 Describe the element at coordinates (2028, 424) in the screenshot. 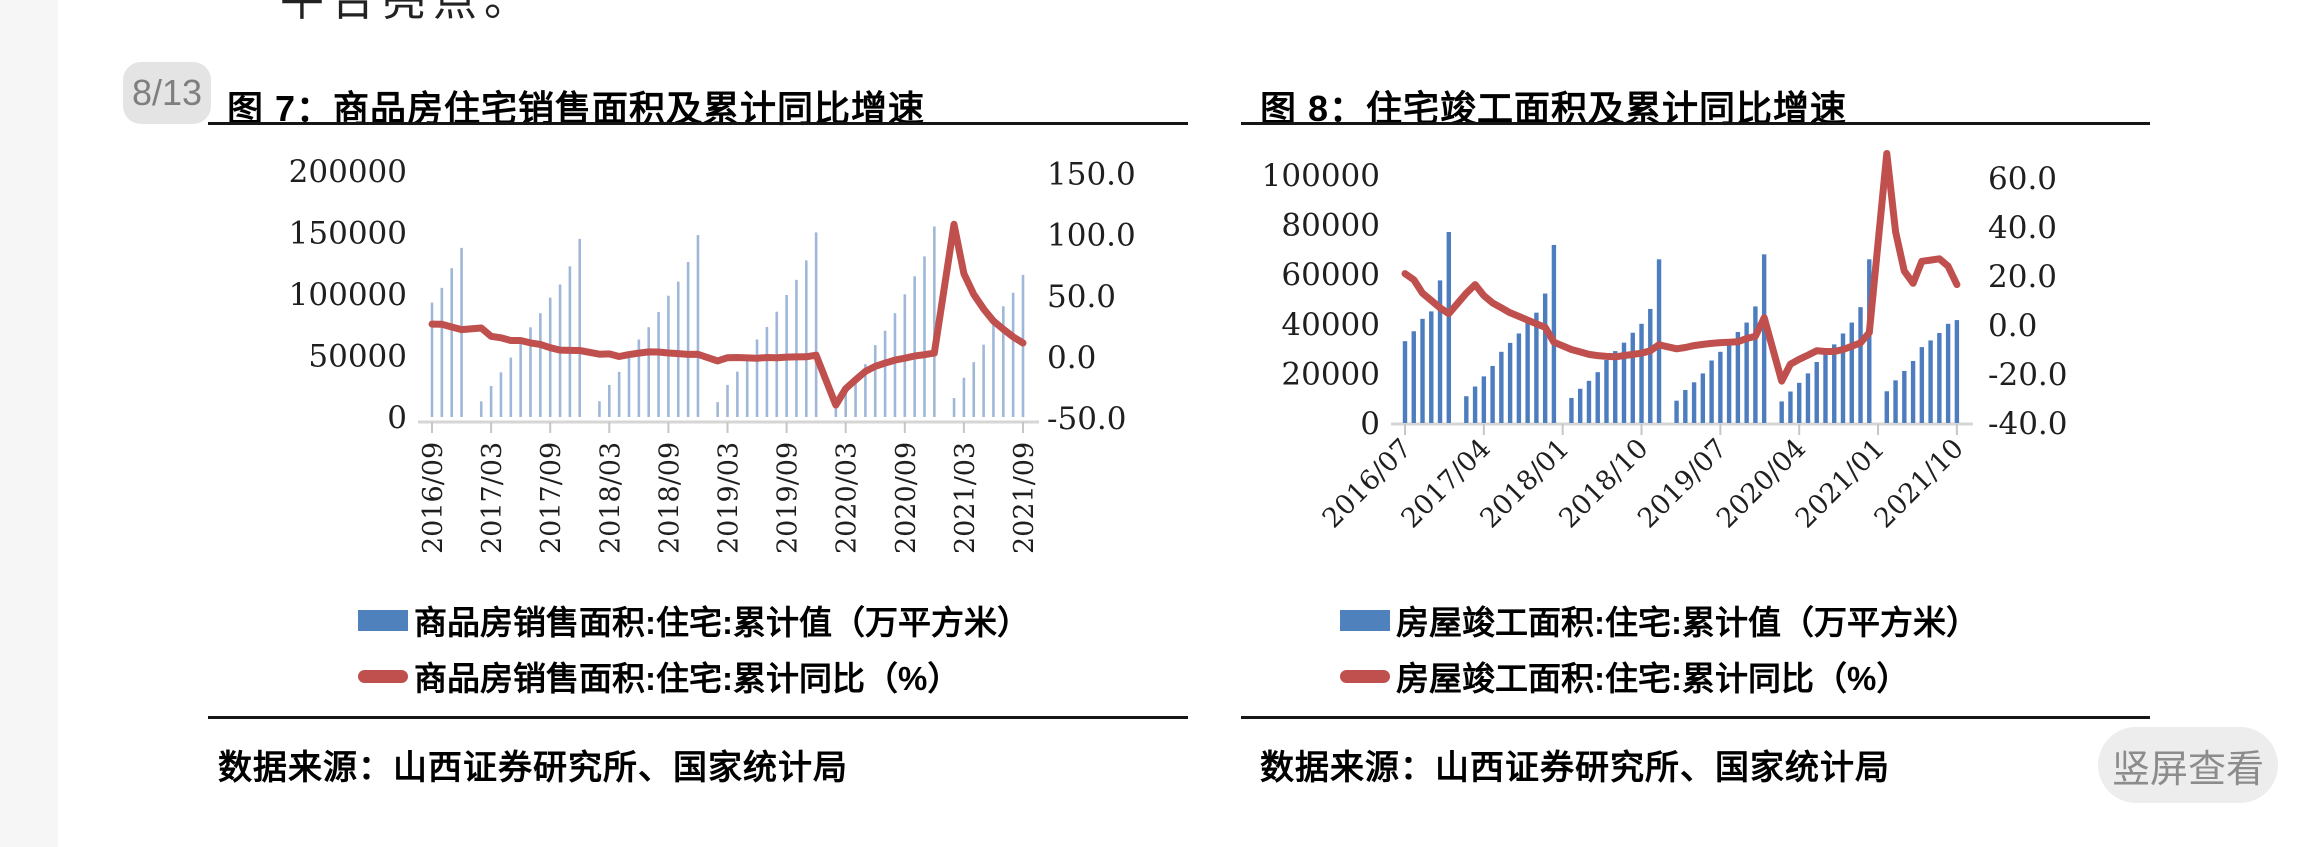

I see `right-axis-label: -40.0` at that location.